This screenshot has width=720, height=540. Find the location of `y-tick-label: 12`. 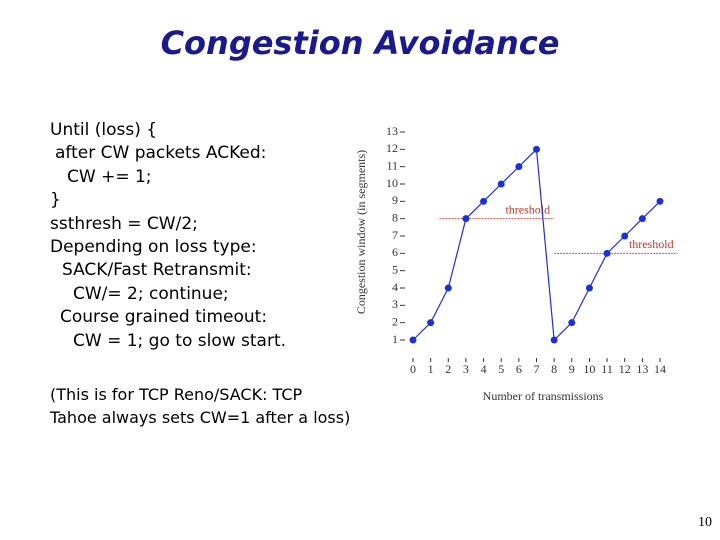

y-tick-label: 12 is located at coordinates (392, 148).